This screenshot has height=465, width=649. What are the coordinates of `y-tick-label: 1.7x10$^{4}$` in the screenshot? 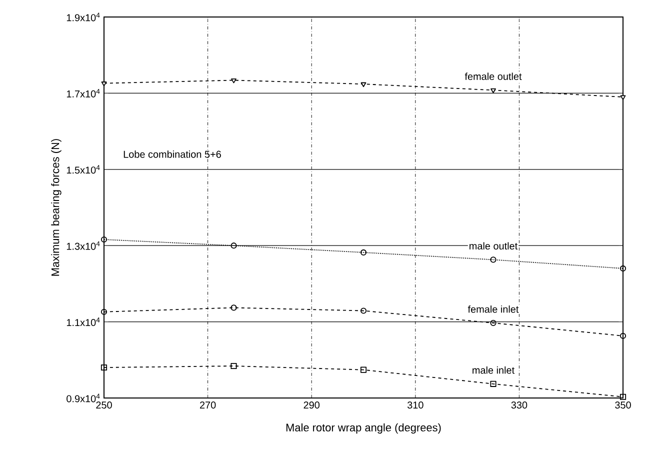 It's located at (83, 93).